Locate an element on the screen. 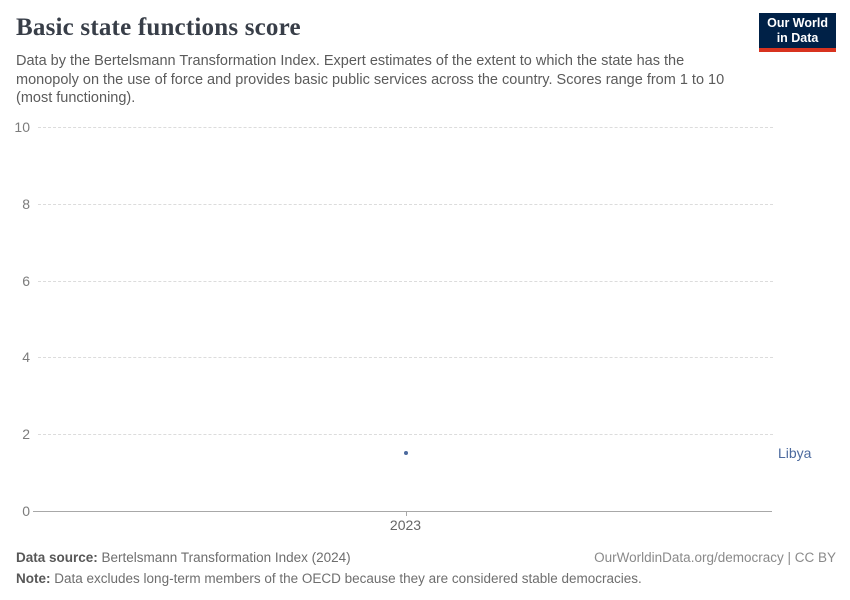 Image resolution: width=850 pixels, height=600 pixels. owid-logo: Our World in Data is located at coordinates (797, 32).